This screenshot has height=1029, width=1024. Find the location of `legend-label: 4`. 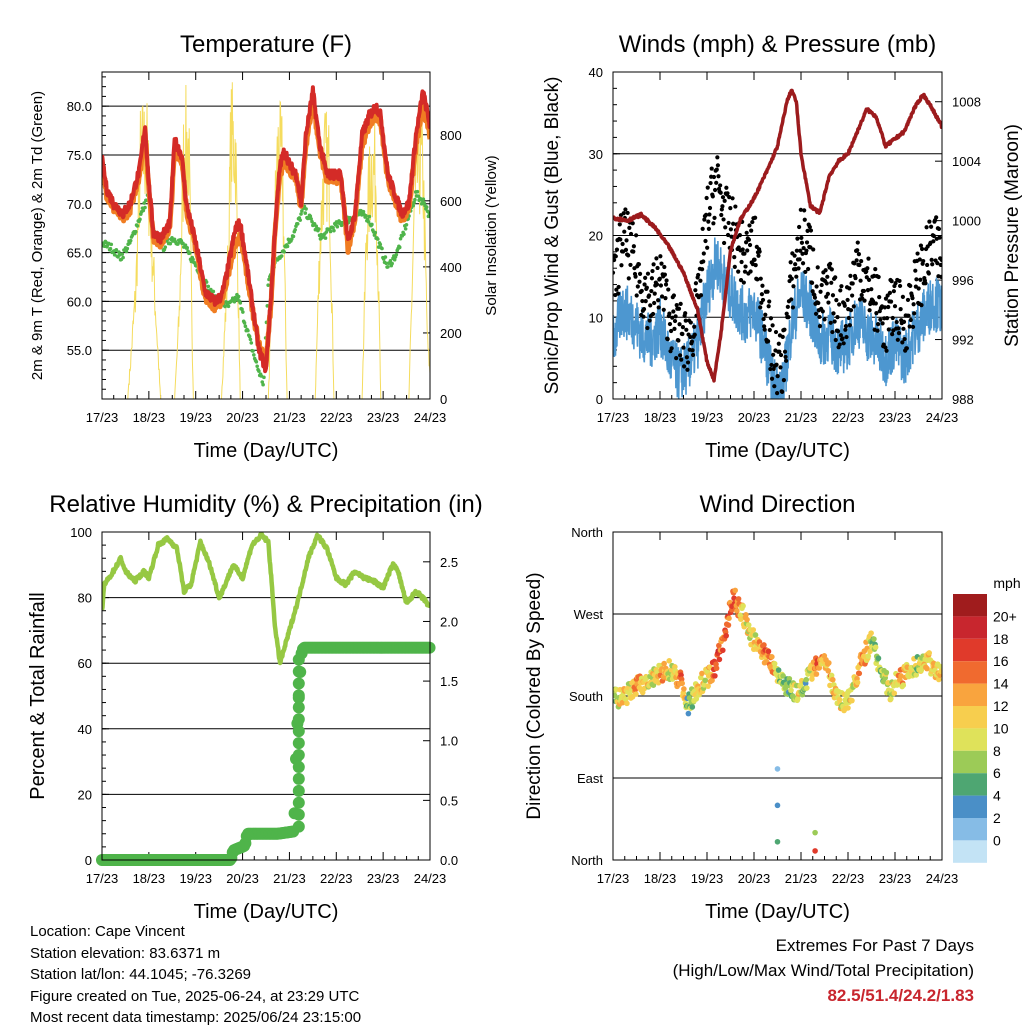

legend-label: 4 is located at coordinates (997, 796).